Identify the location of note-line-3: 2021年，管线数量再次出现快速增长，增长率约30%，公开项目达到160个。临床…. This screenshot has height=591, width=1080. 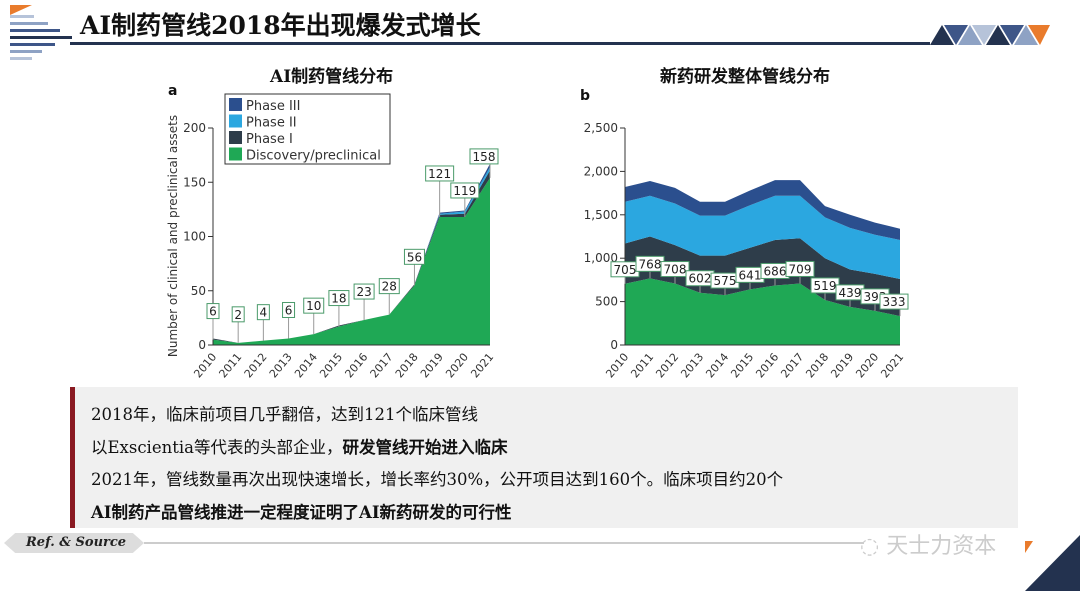
(437, 479).